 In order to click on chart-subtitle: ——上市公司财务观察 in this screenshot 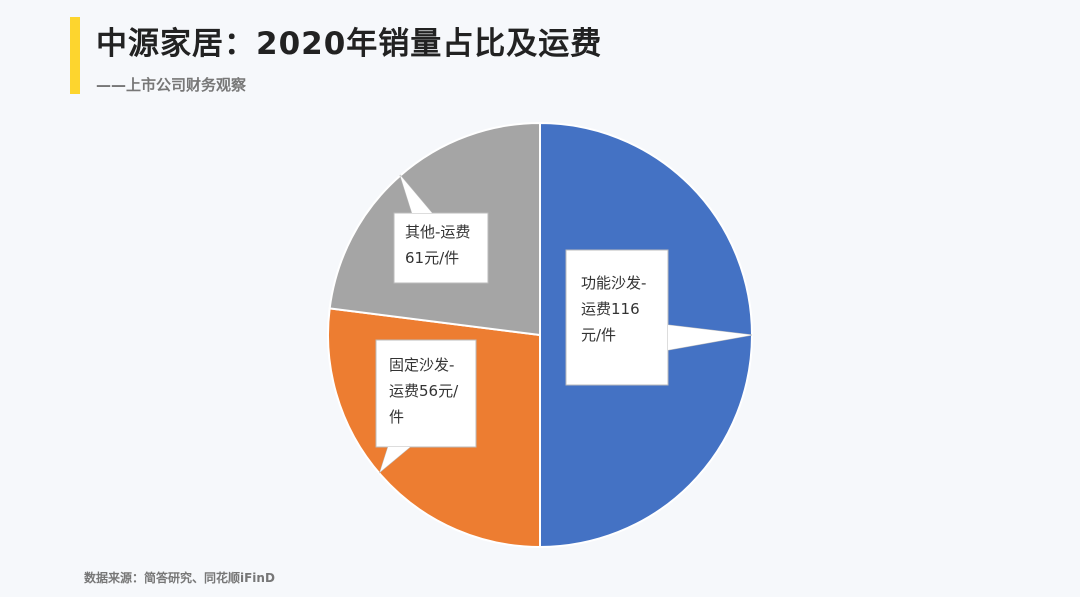, I will do `click(171, 85)`.